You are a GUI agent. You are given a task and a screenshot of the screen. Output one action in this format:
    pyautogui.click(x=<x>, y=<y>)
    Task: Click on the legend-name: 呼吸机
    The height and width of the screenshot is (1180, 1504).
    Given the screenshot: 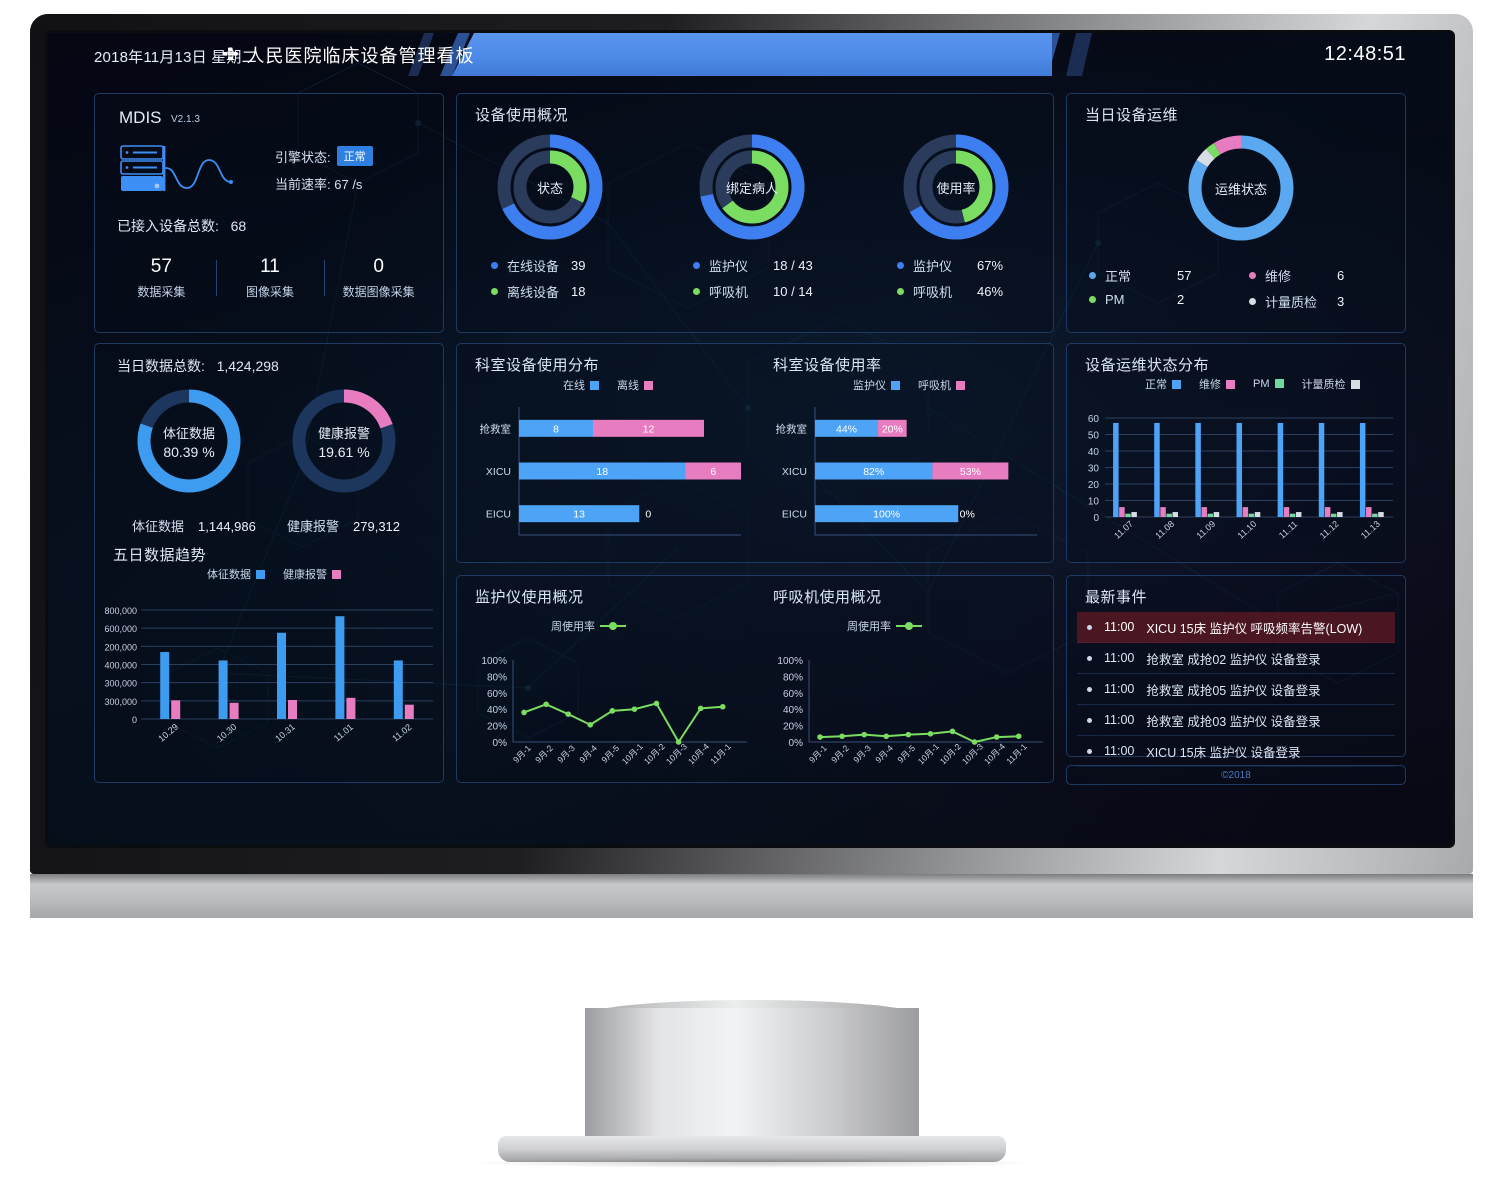 What is the action you would take?
    pyautogui.click(x=934, y=386)
    